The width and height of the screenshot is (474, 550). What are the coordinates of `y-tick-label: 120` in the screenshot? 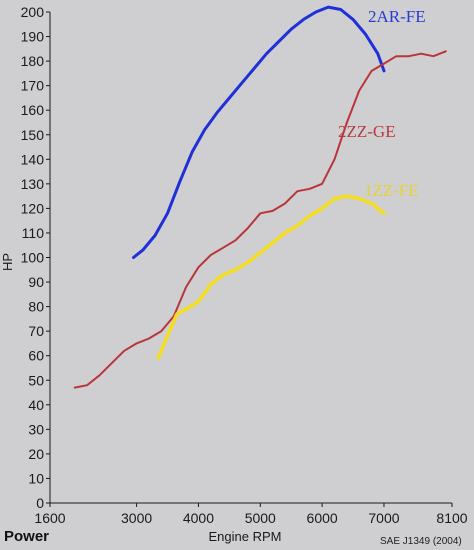 It's located at (33, 208).